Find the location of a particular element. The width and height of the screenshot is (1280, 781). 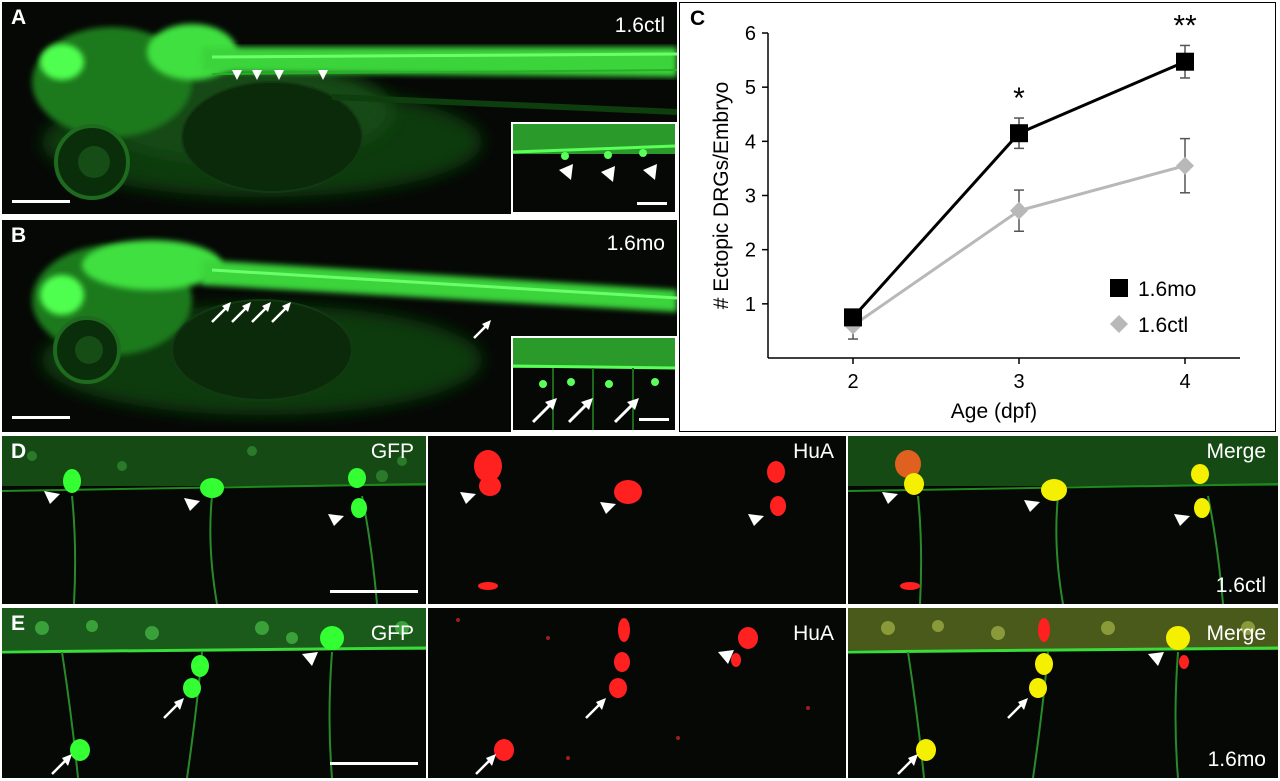

panel-e-hua: HuA is located at coordinates (637, 693).